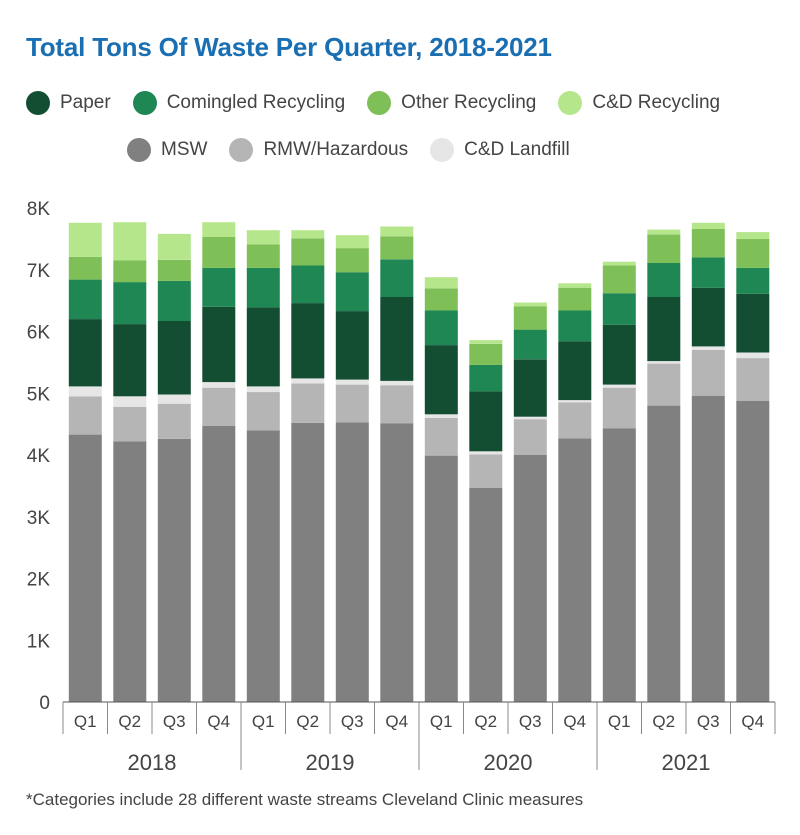  What do you see at coordinates (348, 150) in the screenshot?
I see `legend-row-2: MSW RMW/Hazardous C&D Landfill` at bounding box center [348, 150].